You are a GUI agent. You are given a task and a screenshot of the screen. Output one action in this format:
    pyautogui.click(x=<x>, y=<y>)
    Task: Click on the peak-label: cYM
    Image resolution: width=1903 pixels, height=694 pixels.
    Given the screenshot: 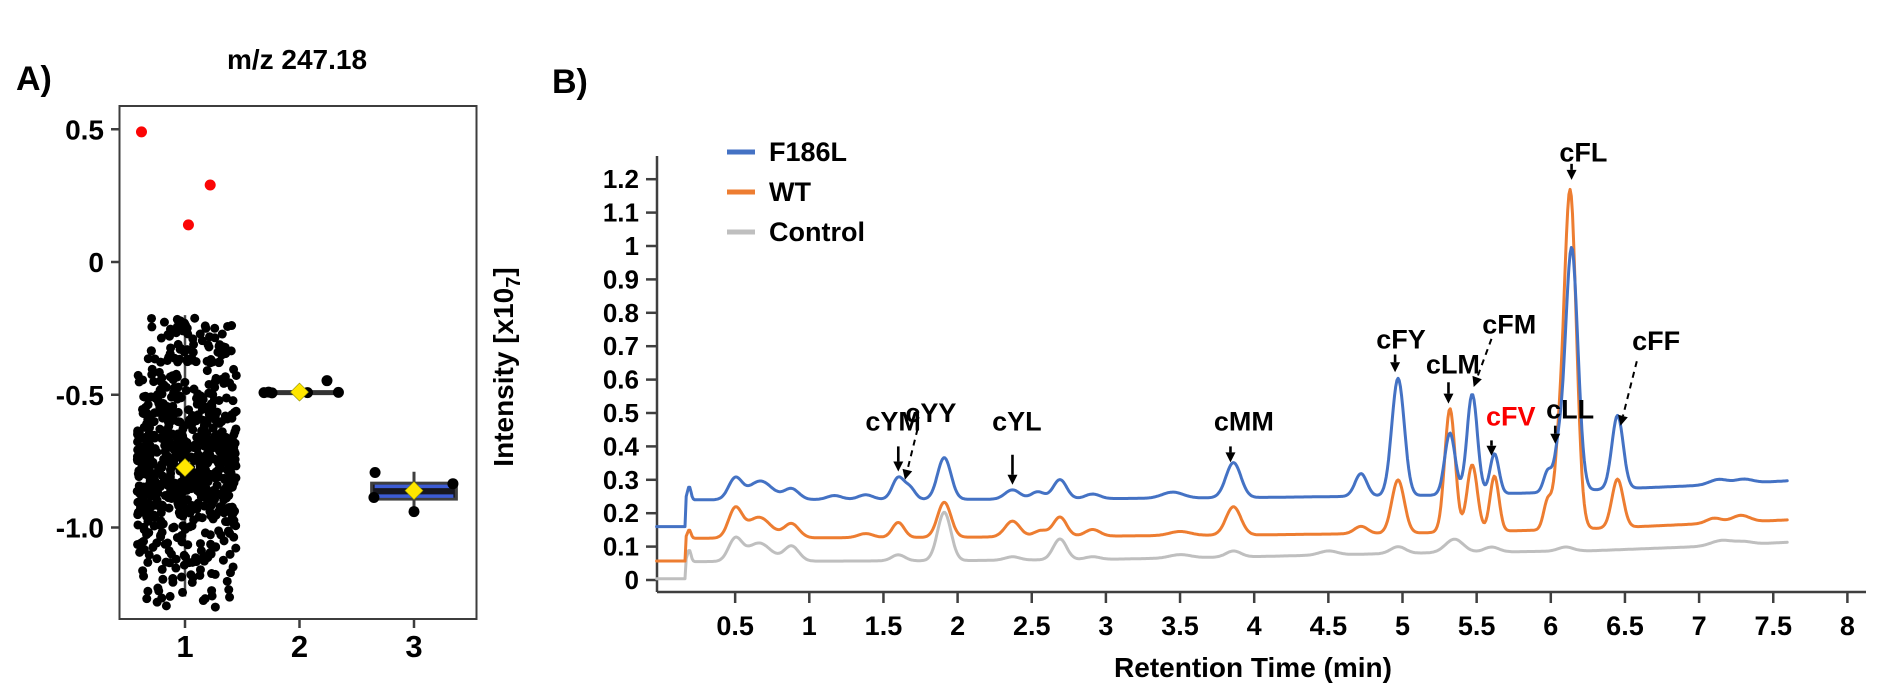 What is the action you would take?
    pyautogui.click(x=893, y=421)
    